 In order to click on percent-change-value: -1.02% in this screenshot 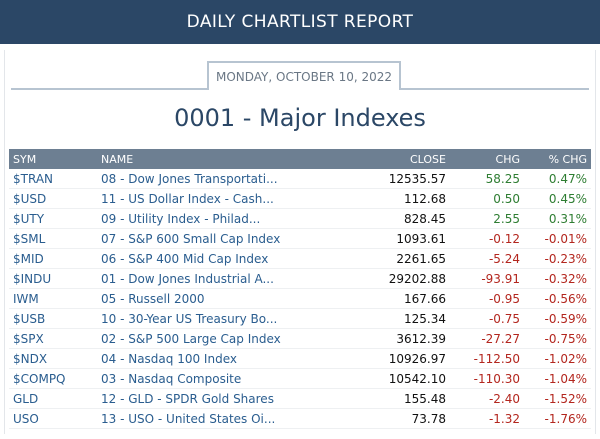, I will do `click(565, 358)`.